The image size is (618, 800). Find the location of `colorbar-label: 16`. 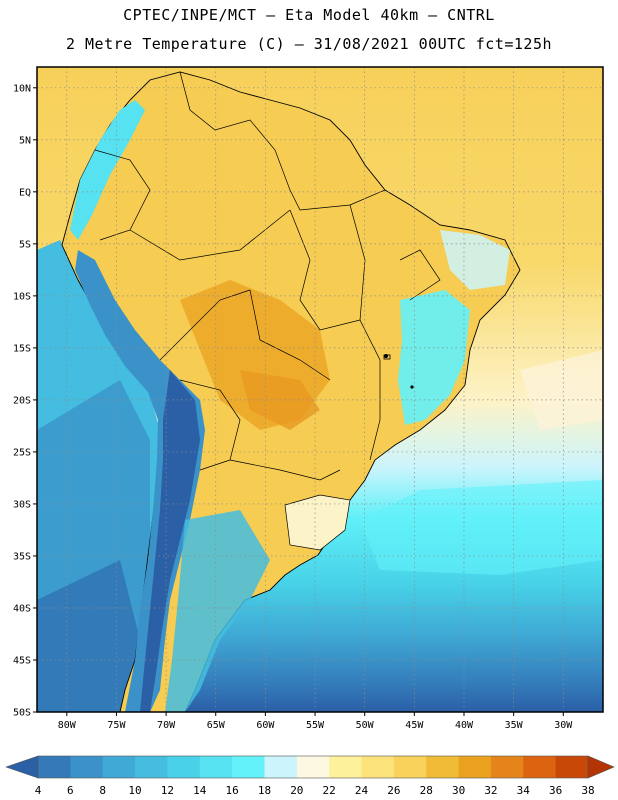

colorbar-label: 16 is located at coordinates (231, 790).